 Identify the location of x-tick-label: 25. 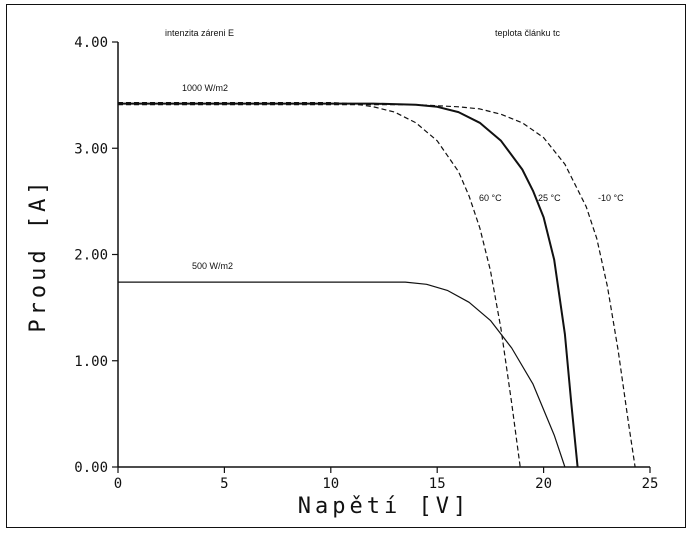
(650, 484).